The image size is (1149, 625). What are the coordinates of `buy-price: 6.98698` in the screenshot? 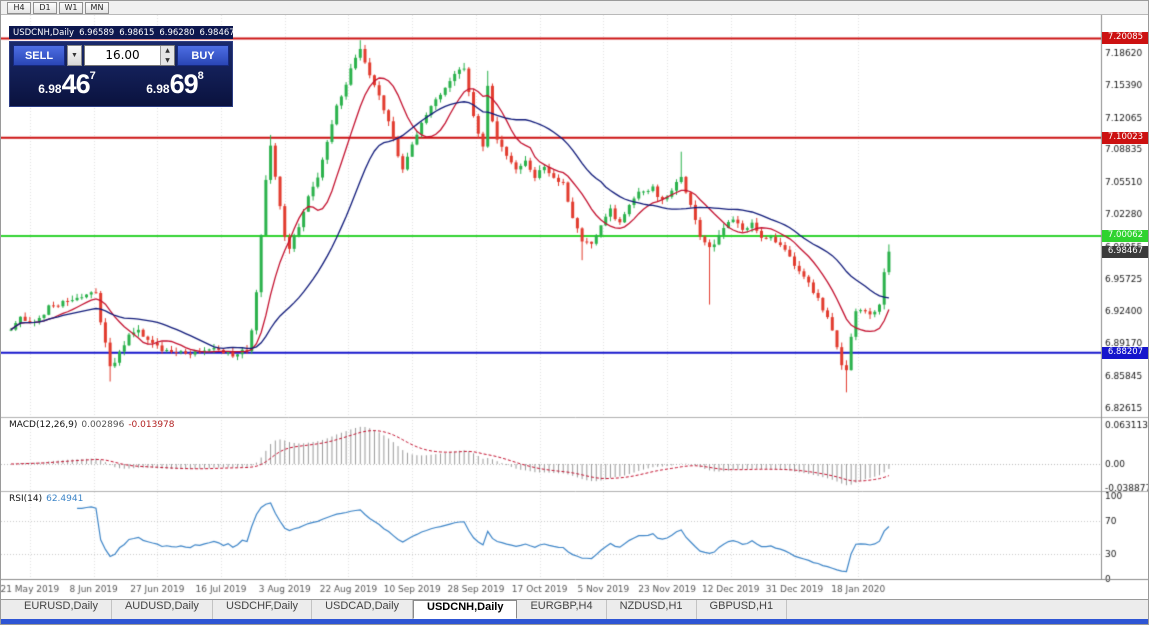 It's located at (175, 85).